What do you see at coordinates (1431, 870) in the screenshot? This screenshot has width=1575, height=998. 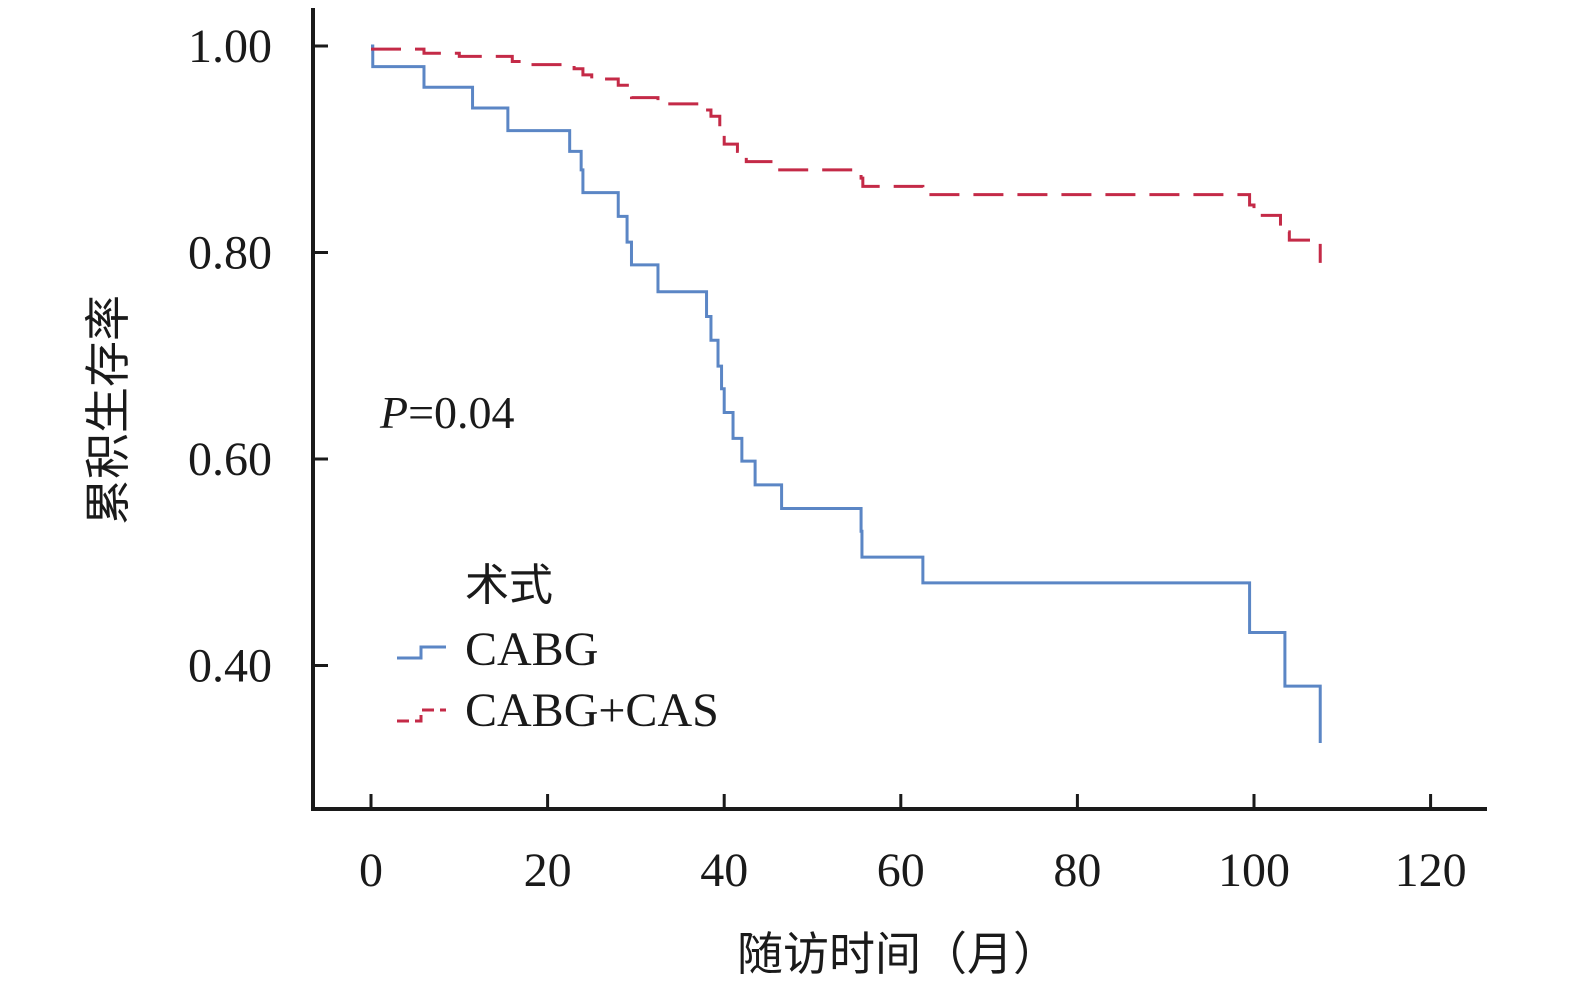 I see `x-tick-label: 120` at bounding box center [1431, 870].